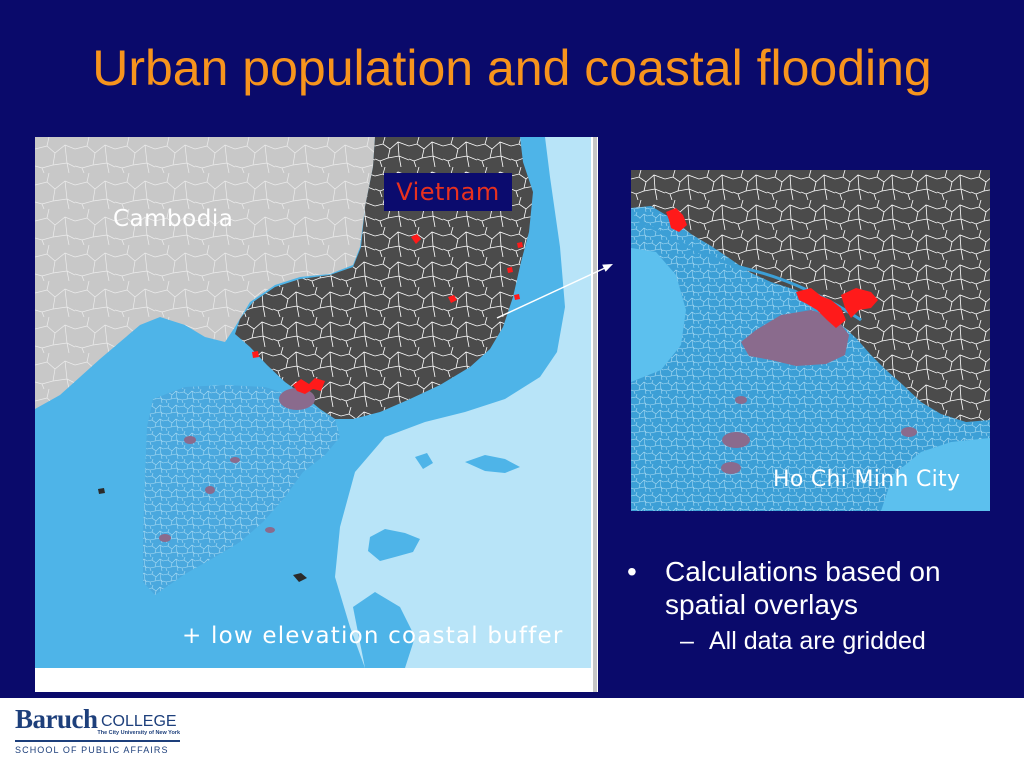 The height and width of the screenshot is (768, 1024). What do you see at coordinates (205, 273) in the screenshot?
I see `cambodia-district-boundaries` at bounding box center [205, 273].